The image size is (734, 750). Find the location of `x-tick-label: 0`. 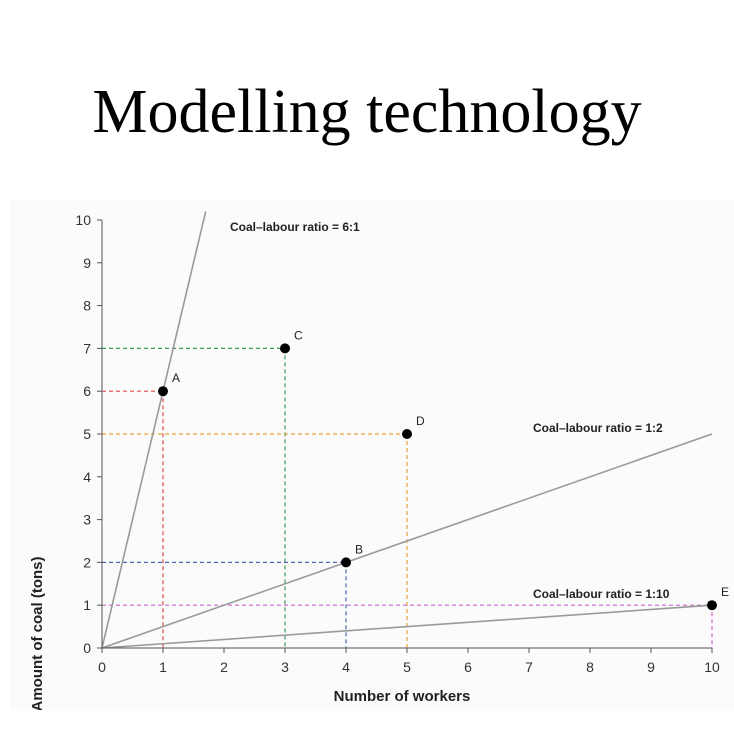

x-tick-label: 0 is located at coordinates (102, 667).